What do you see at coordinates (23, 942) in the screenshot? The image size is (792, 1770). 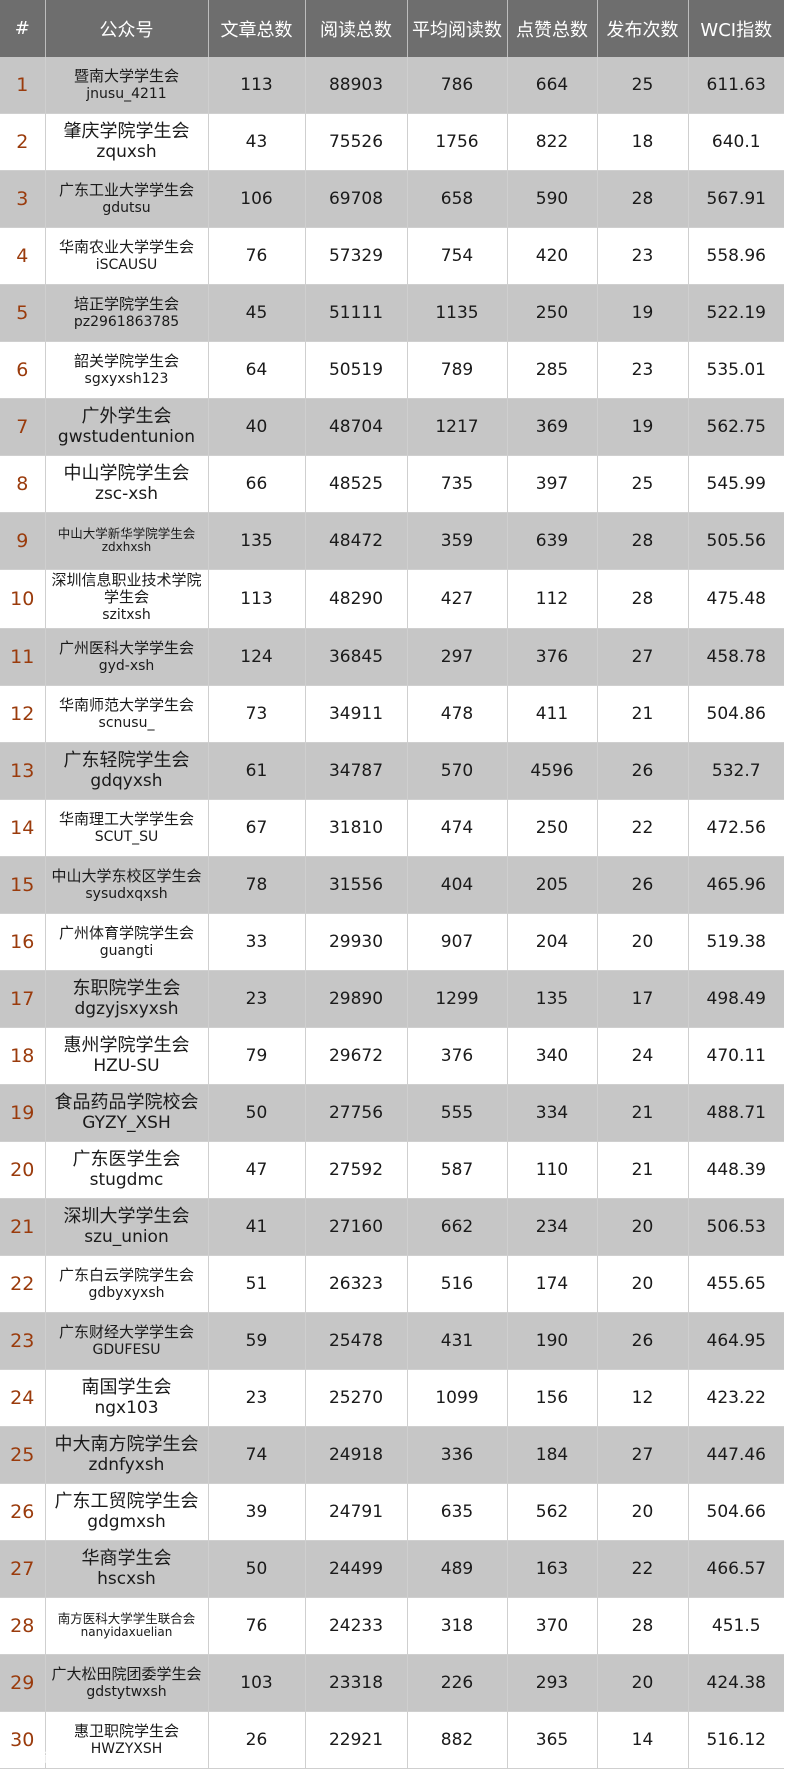 I see `rank-cell: 16` at bounding box center [23, 942].